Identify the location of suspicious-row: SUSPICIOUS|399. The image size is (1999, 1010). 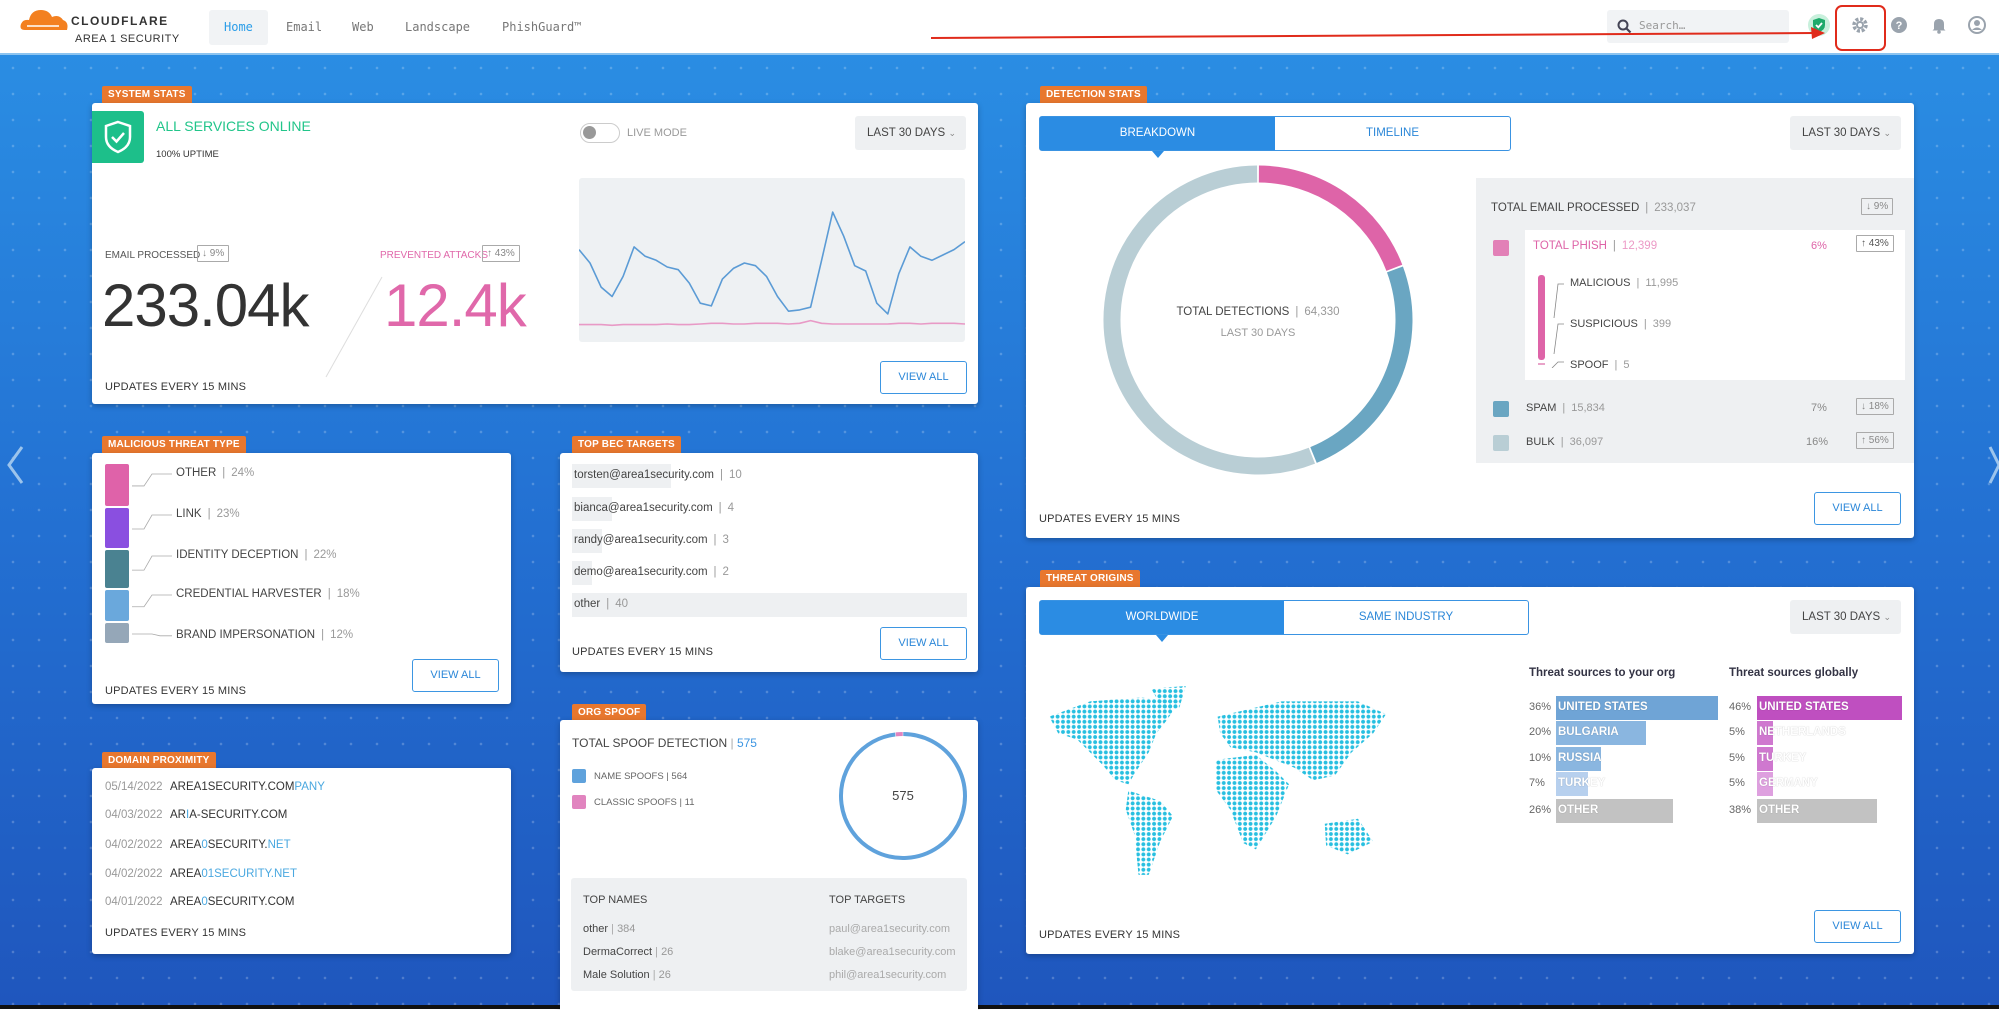
(1620, 324).